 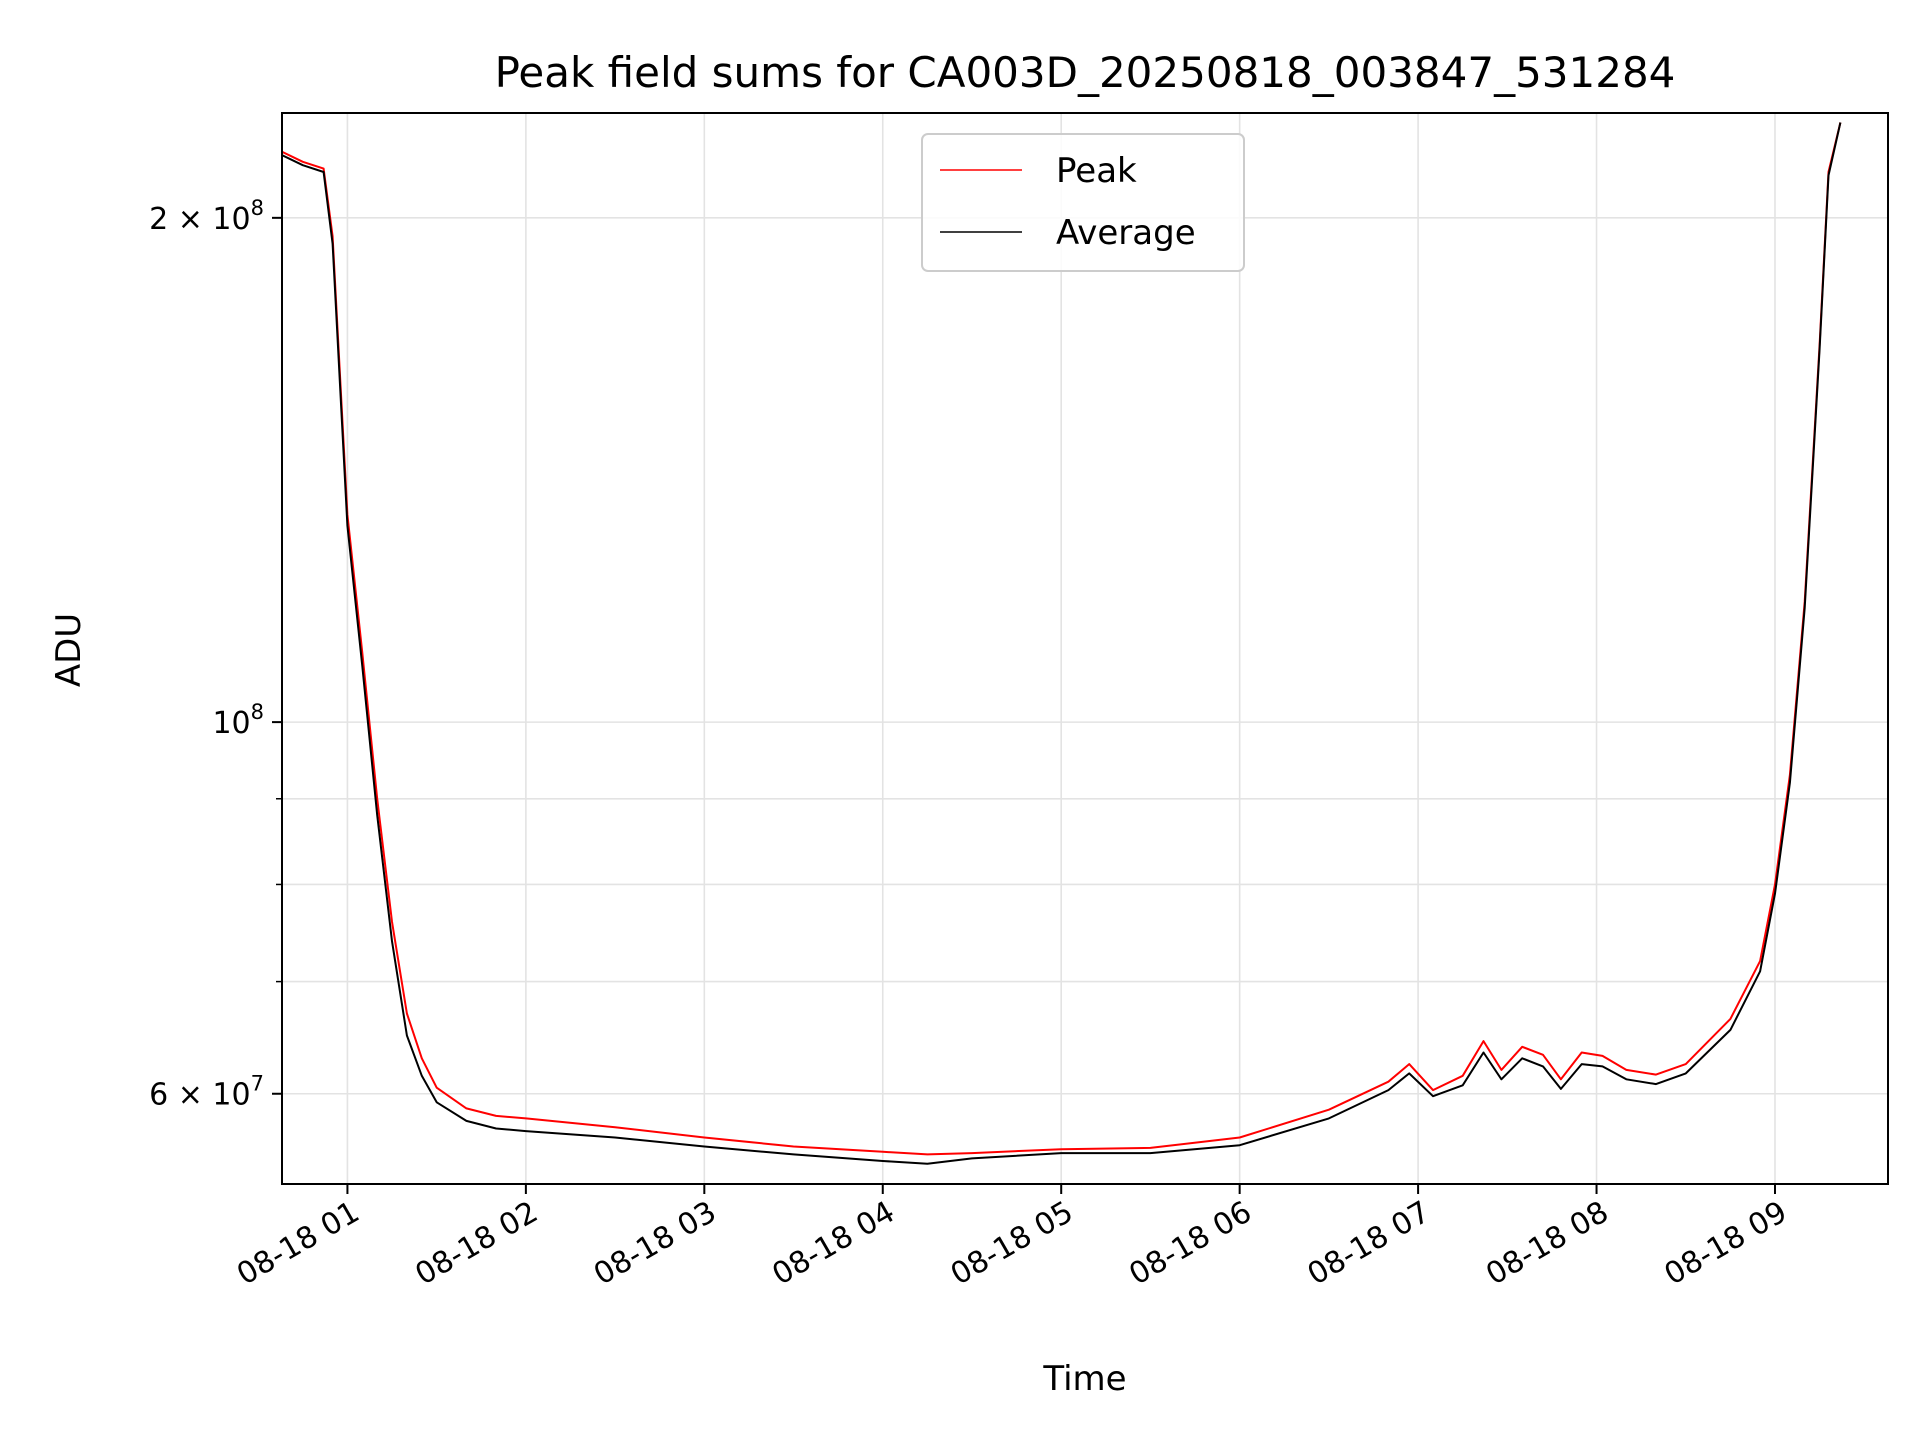 I want to click on legend-label-average: Average, so click(x=1126, y=233).